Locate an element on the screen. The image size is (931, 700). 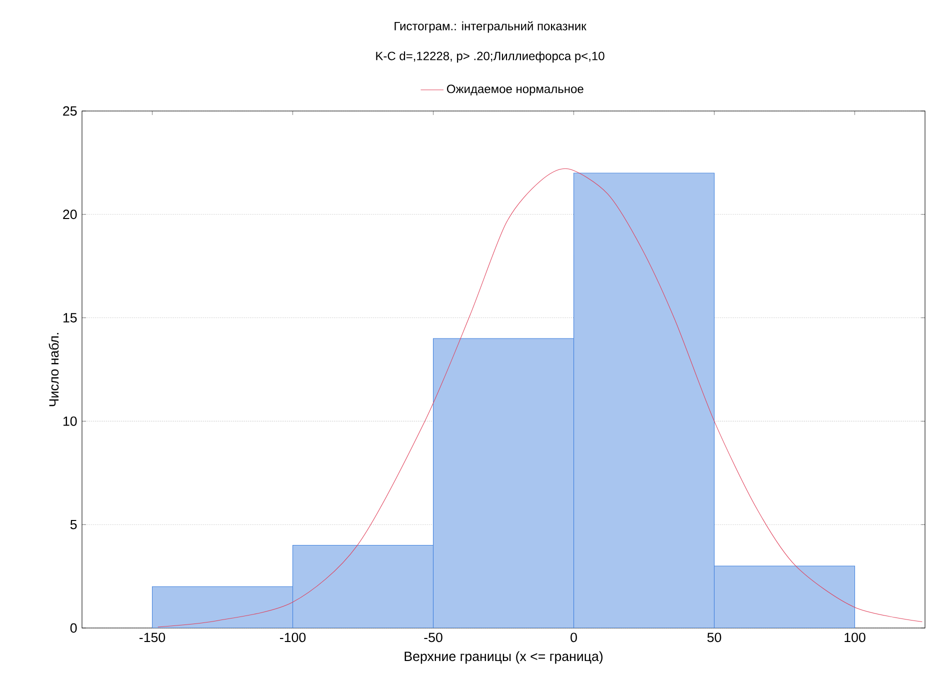
y-tick-label: 0 is located at coordinates (73, 628).